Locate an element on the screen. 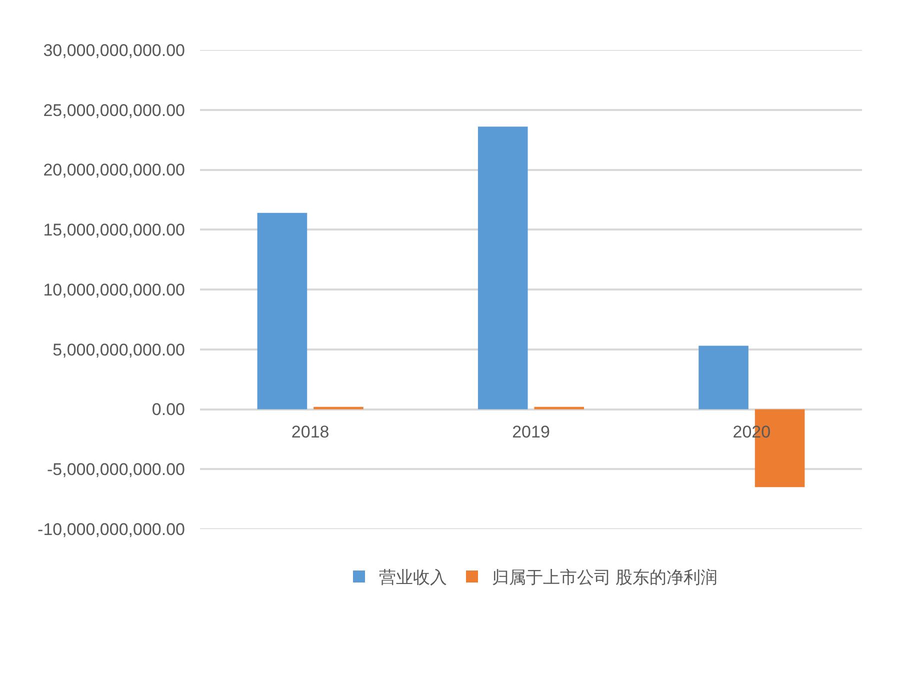  y-tick-label: 5,000,000,000.00 is located at coordinates (118, 350).